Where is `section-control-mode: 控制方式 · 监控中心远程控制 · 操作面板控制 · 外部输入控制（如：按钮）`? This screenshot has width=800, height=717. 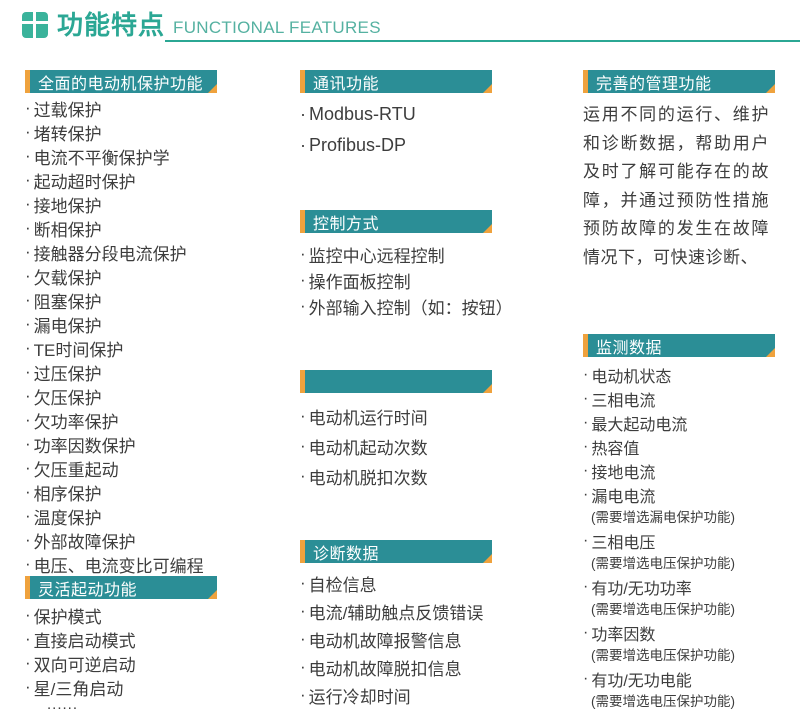 section-control-mode: 控制方式 · 监控中心远程控制 · 操作面板控制 · 外部输入控制（如：按钮） is located at coordinates (442, 264).